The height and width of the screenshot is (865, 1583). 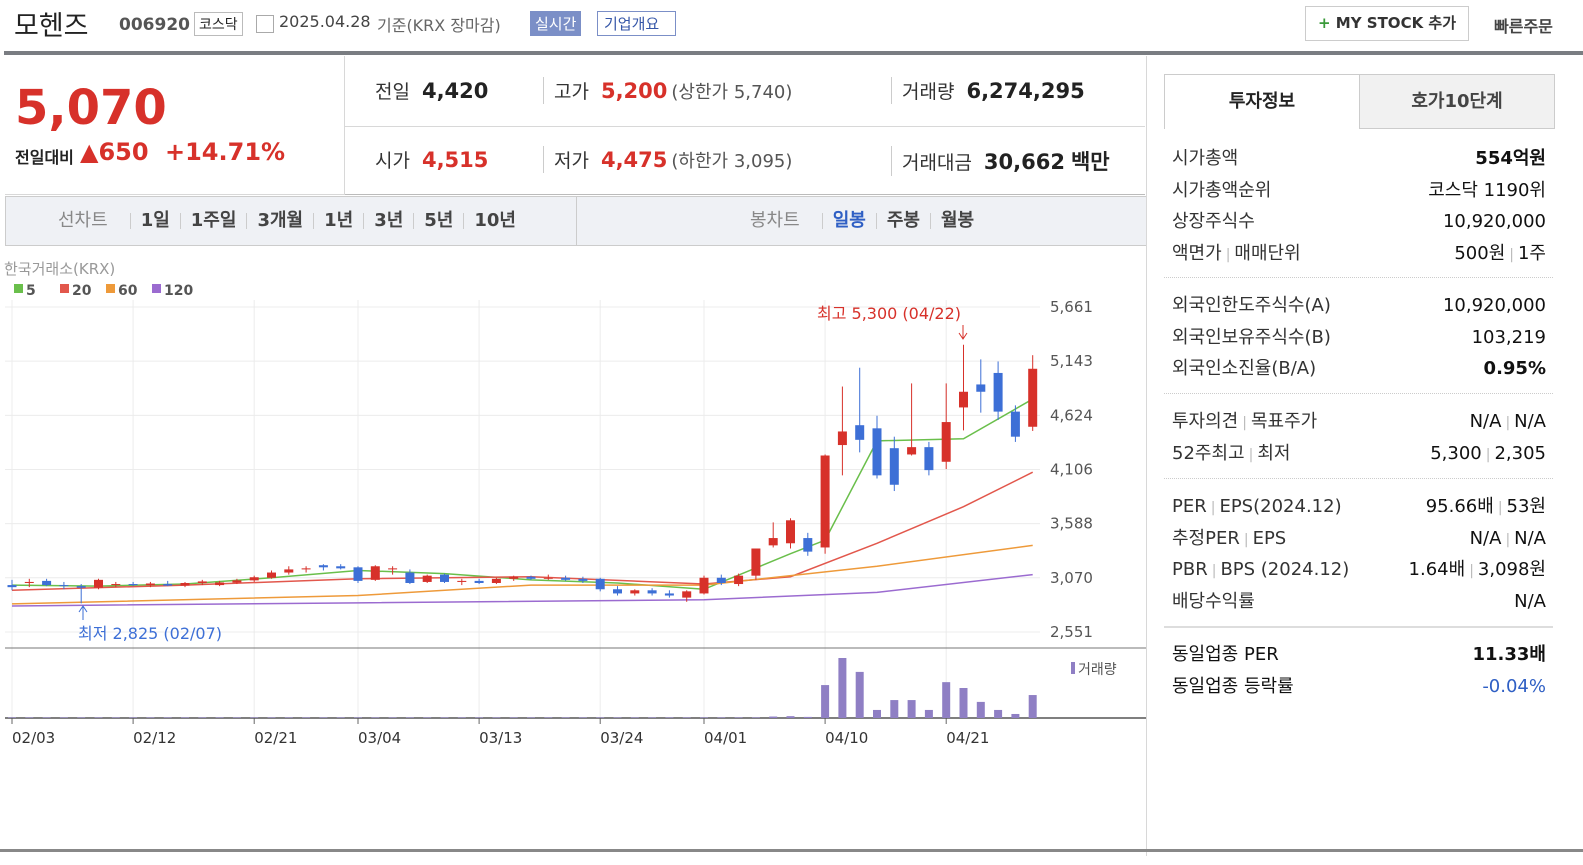 What do you see at coordinates (1457, 101) in the screenshot?
I see `side-tab: 호가10단계` at bounding box center [1457, 101].